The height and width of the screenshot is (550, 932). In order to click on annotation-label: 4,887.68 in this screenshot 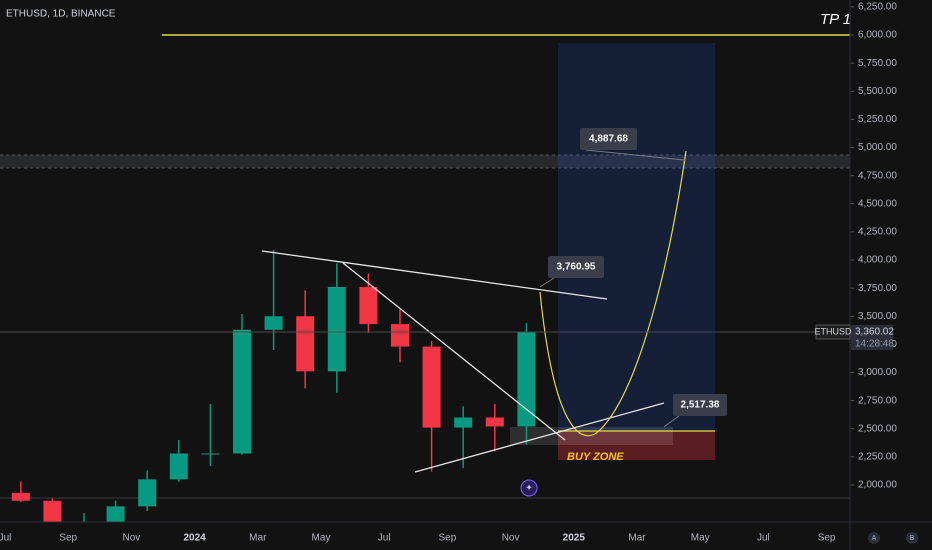, I will do `click(608, 139)`.